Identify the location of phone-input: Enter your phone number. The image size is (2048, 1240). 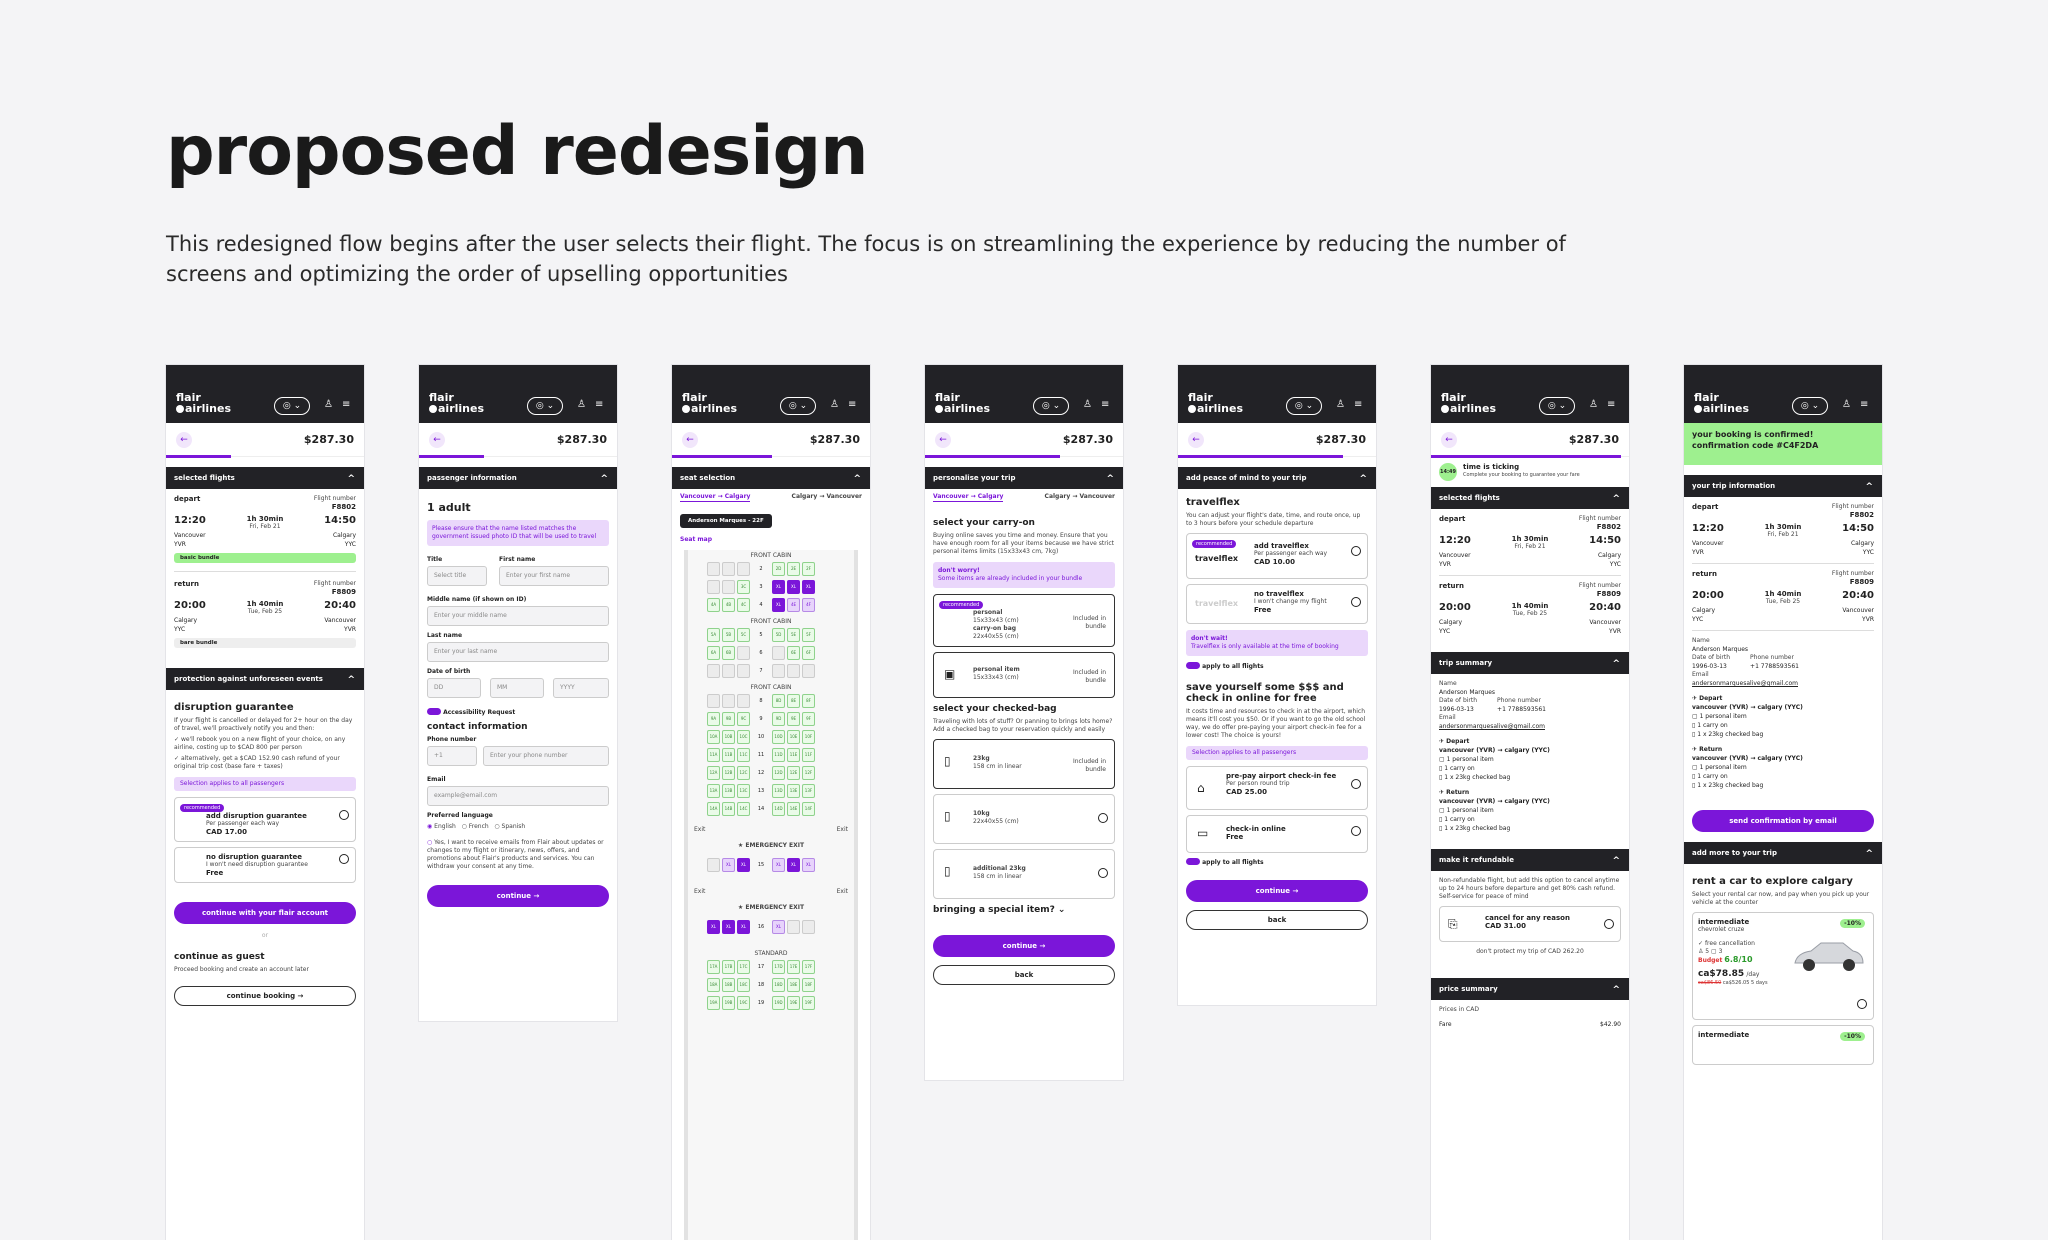
(546, 756).